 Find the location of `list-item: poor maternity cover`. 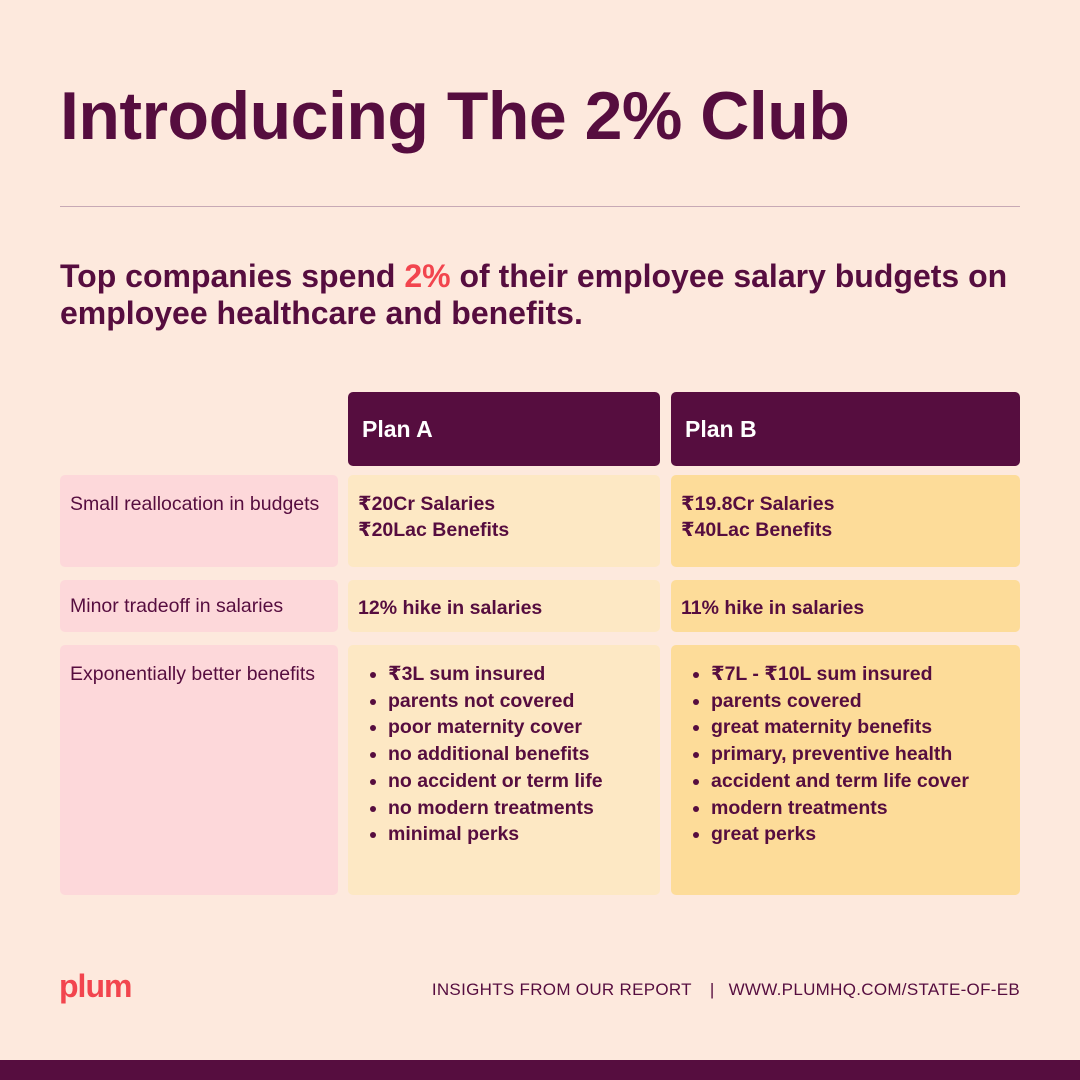

list-item: poor maternity cover is located at coordinates (504, 727).